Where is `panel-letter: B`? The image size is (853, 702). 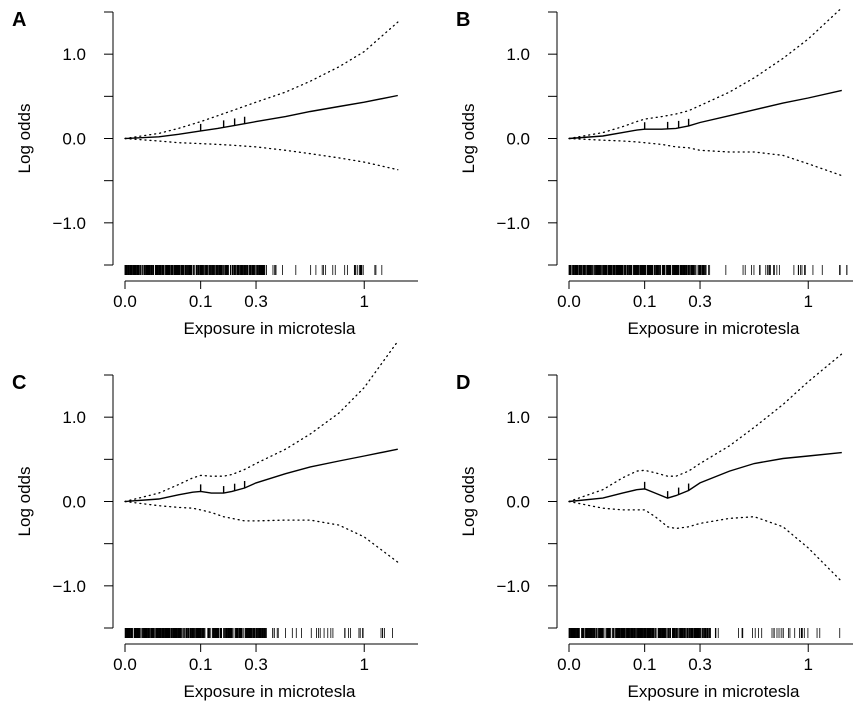 panel-letter: B is located at coordinates (463, 20).